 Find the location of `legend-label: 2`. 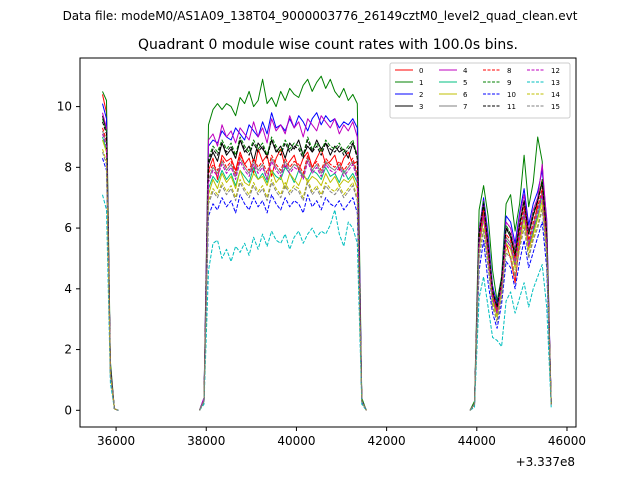

legend-label: 2 is located at coordinates (421, 95).